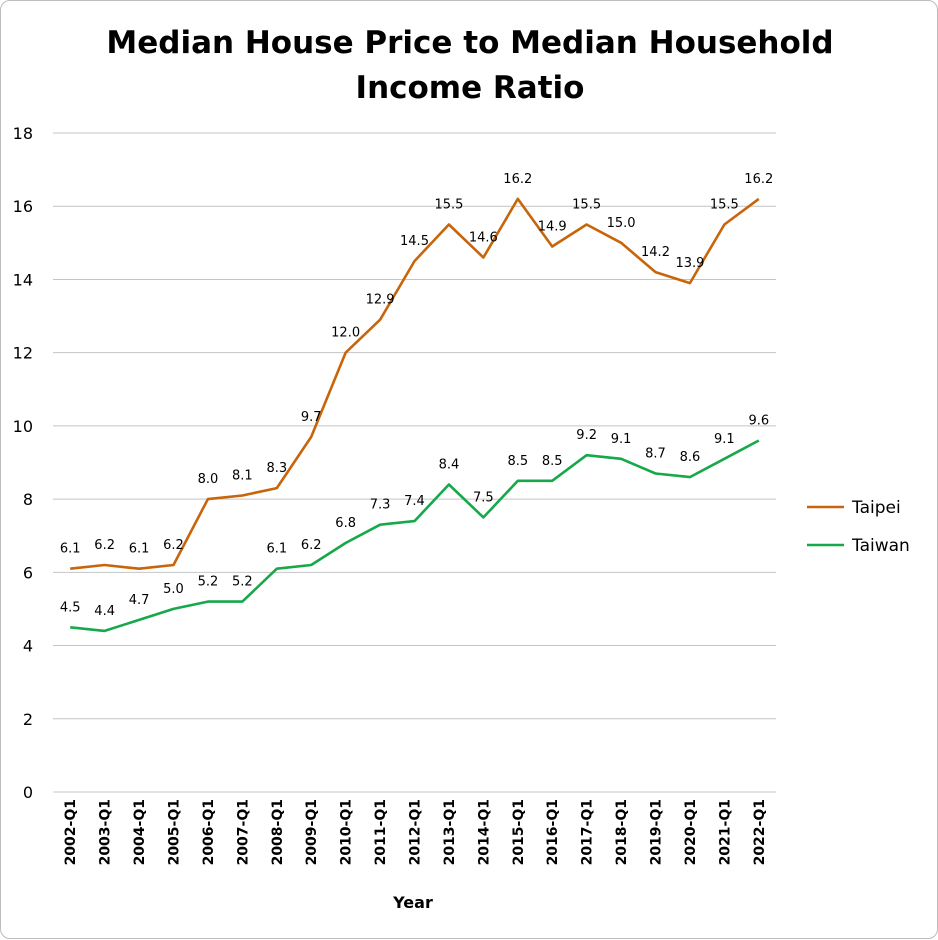 The image size is (938, 940). I want to click on x-tick-label: 2012-Q1, so click(416, 832).